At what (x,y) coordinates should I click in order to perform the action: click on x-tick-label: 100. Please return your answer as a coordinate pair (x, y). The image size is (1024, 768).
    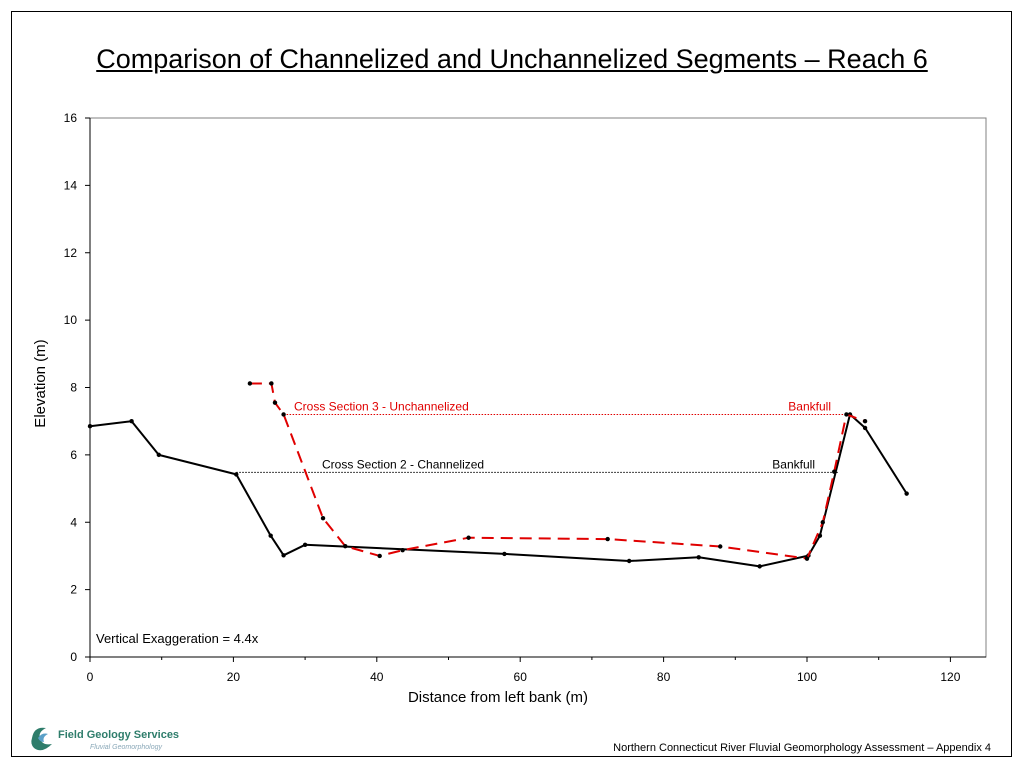
    Looking at the image, I should click on (807, 677).